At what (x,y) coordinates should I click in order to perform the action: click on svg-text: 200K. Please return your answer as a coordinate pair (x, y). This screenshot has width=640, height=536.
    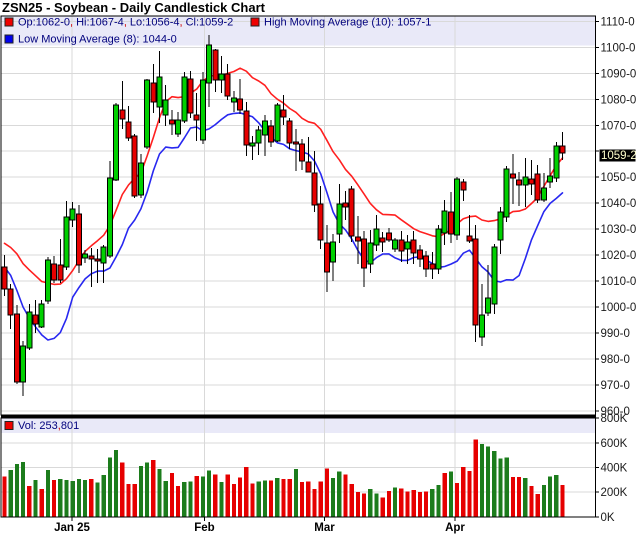
    Looking at the image, I should click on (614, 493).